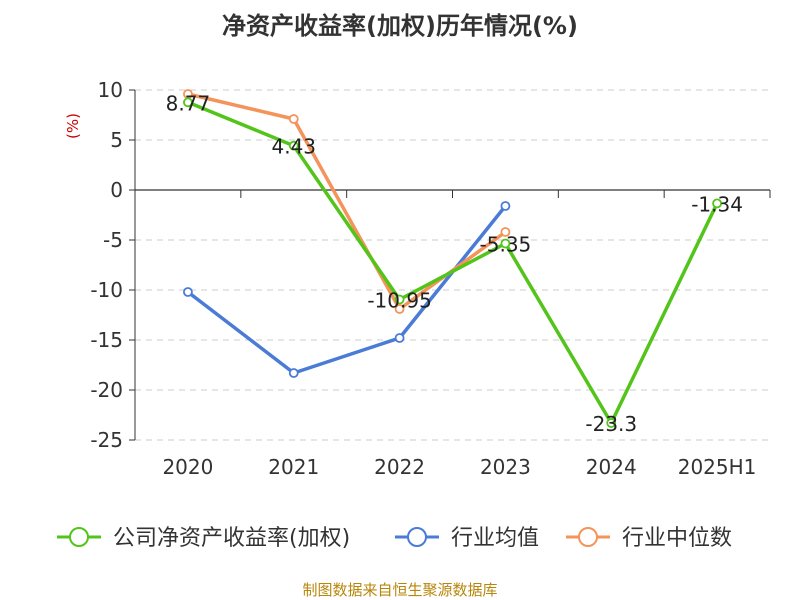 The height and width of the screenshot is (600, 800). I want to click on series-path, so click(347, 201).